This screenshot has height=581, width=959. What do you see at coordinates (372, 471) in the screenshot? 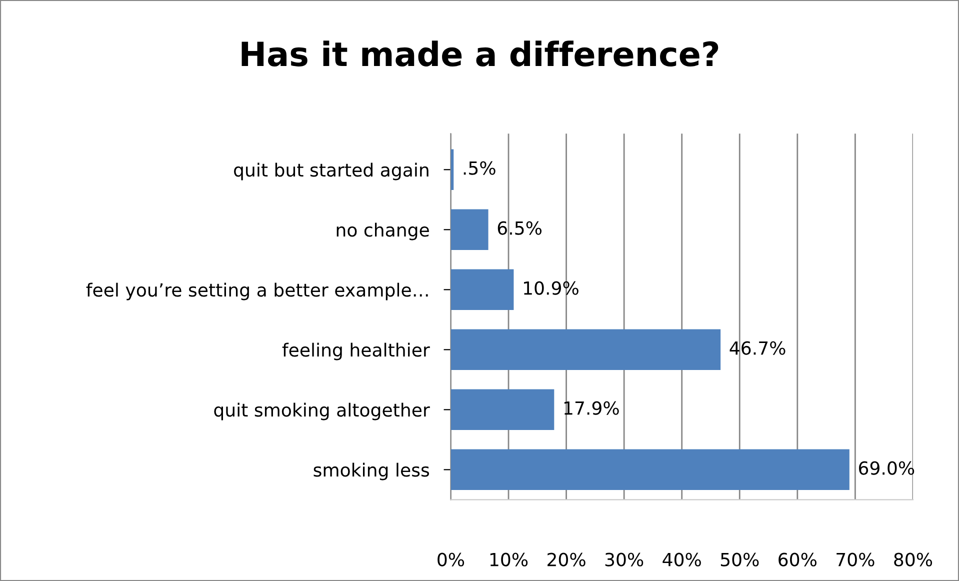
I see `y-tick-label: smoking less` at bounding box center [372, 471].